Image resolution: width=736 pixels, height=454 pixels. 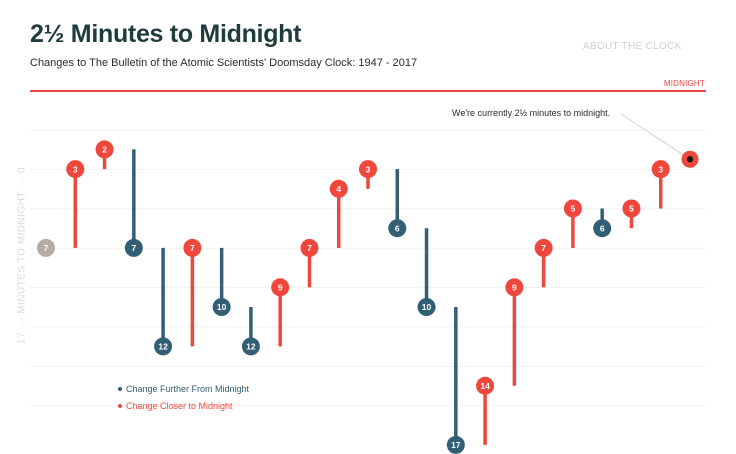 I want to click on marker-label: 2, so click(x=104, y=150).